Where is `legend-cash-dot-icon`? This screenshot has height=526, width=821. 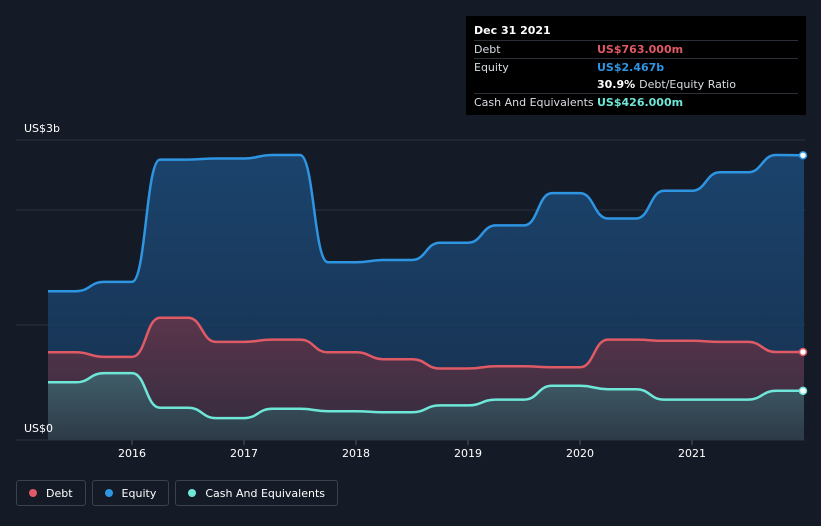 legend-cash-dot-icon is located at coordinates (192, 493).